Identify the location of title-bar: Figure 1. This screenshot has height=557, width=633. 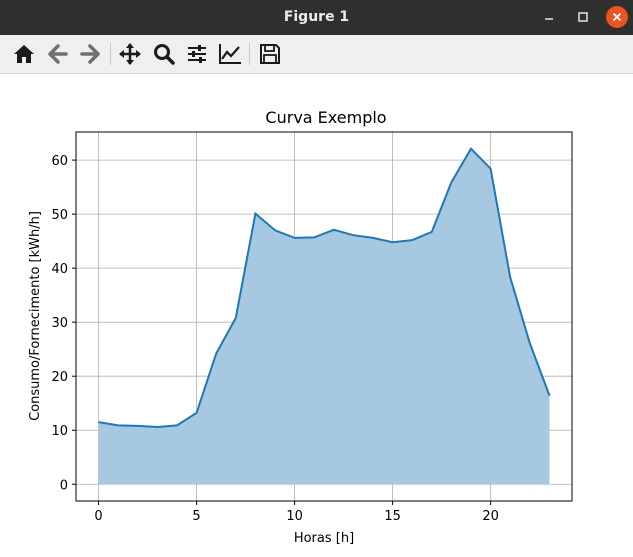
(316, 17).